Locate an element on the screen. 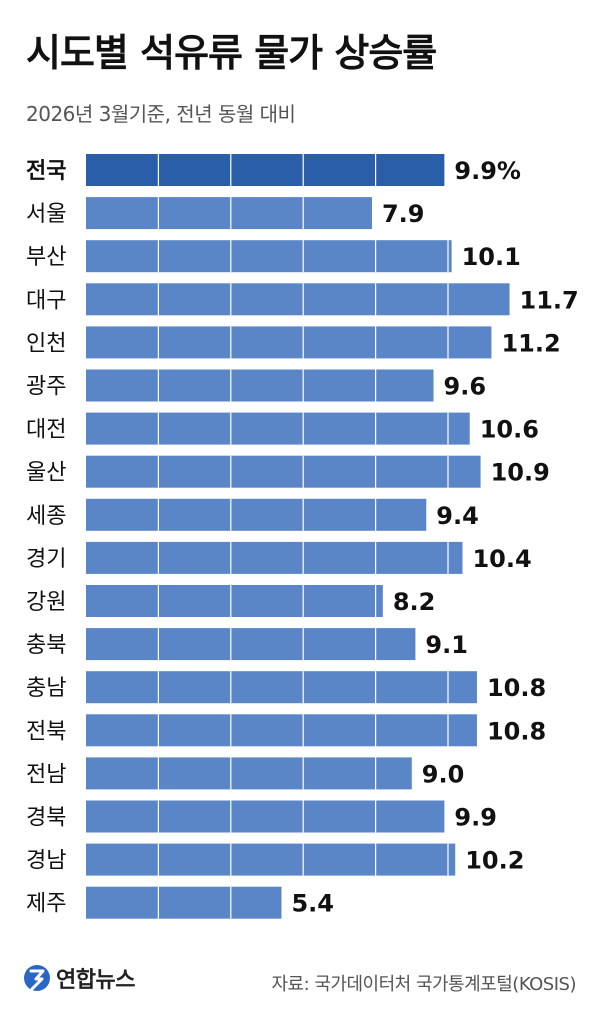 The height and width of the screenshot is (1021, 600). category-label: 세종 is located at coordinates (46, 516).